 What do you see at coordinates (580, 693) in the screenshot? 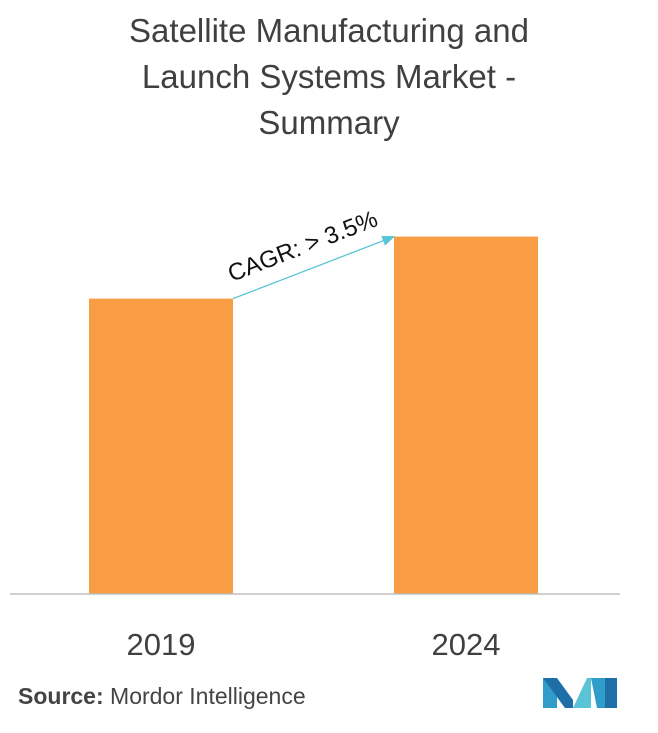
I see `mordor-intelligence-logo-icon` at bounding box center [580, 693].